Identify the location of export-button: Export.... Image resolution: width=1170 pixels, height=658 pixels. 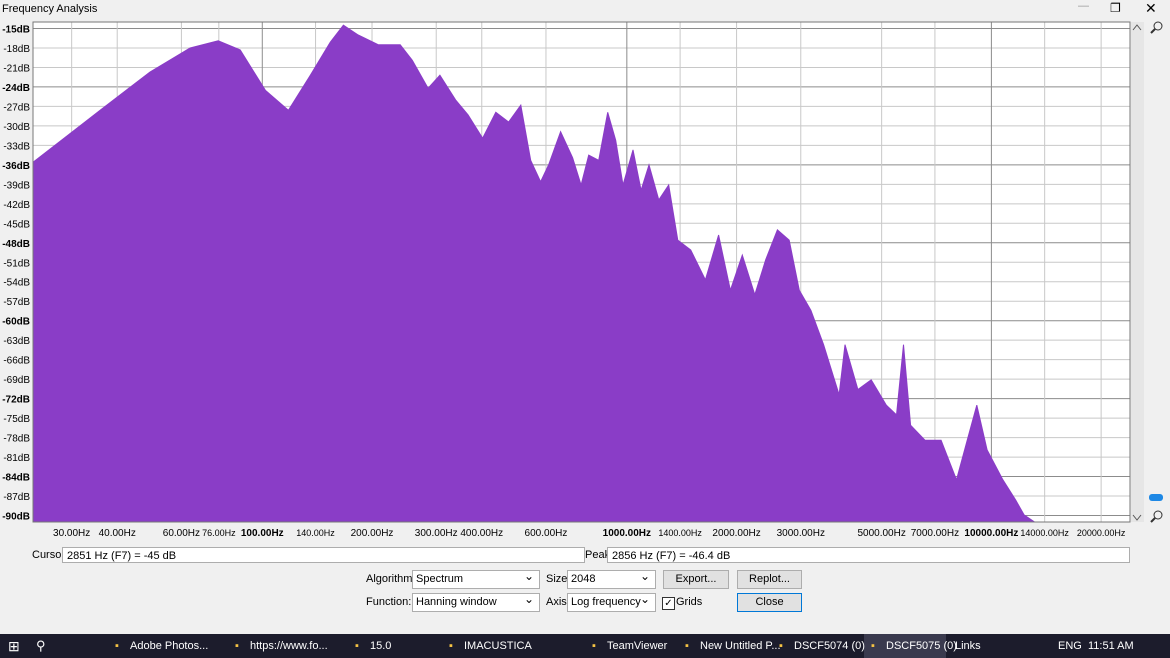
(696, 579).